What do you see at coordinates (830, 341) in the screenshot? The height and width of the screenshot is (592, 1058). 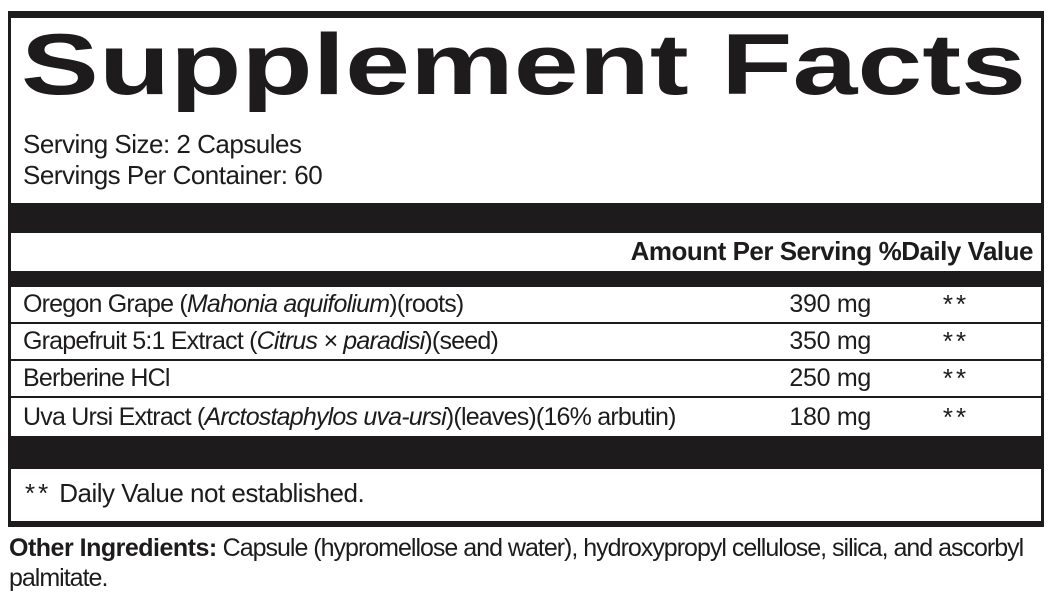 I see `ingredient-amount: 350 mg` at bounding box center [830, 341].